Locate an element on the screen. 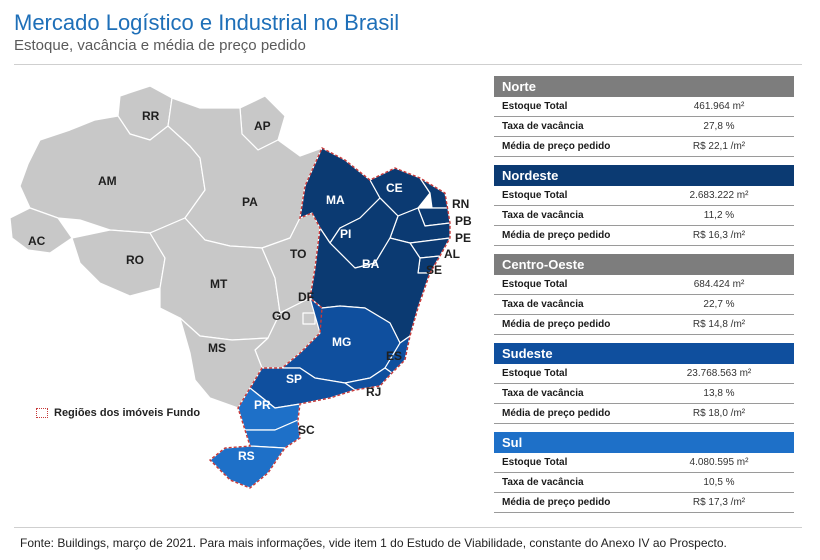 The image size is (820, 560). region-header: Sudeste is located at coordinates (644, 353).